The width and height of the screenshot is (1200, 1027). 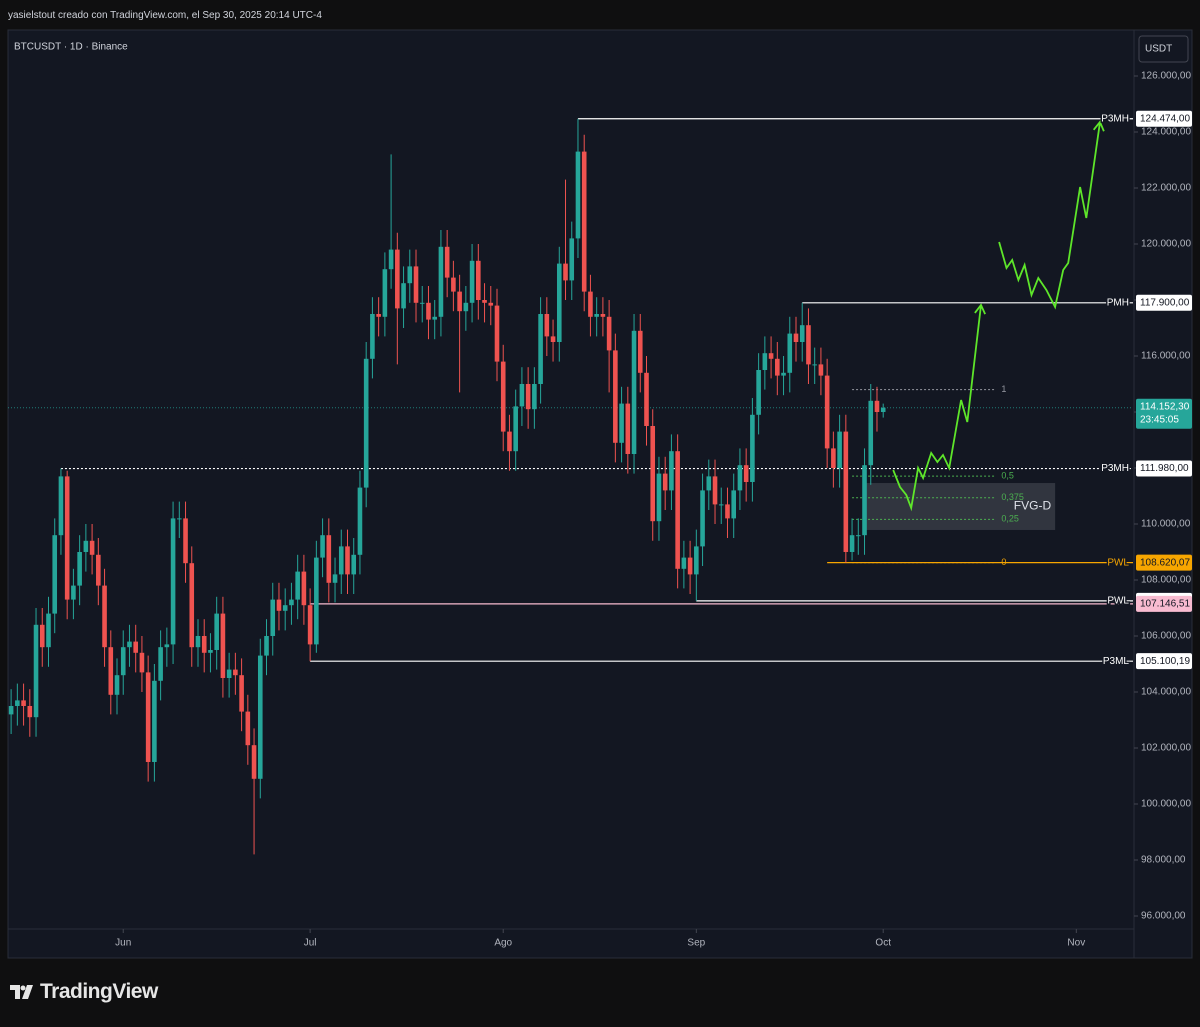 What do you see at coordinates (123, 943) in the screenshot?
I see `x-tick-label: Jun` at bounding box center [123, 943].